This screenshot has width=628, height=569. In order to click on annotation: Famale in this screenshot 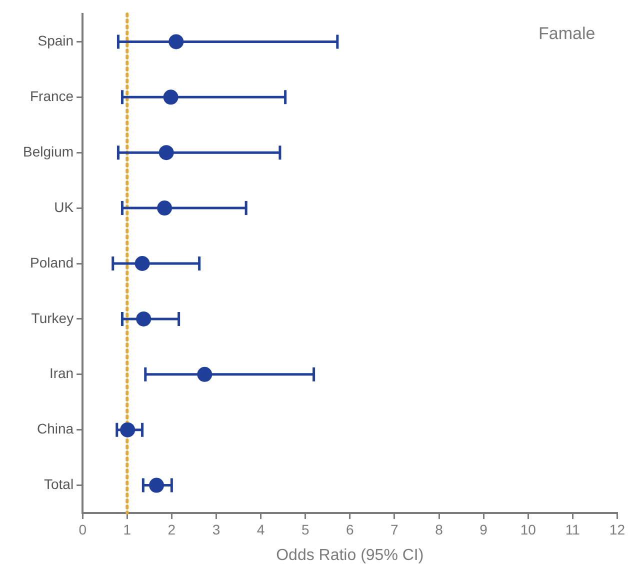, I will do `click(567, 34)`.